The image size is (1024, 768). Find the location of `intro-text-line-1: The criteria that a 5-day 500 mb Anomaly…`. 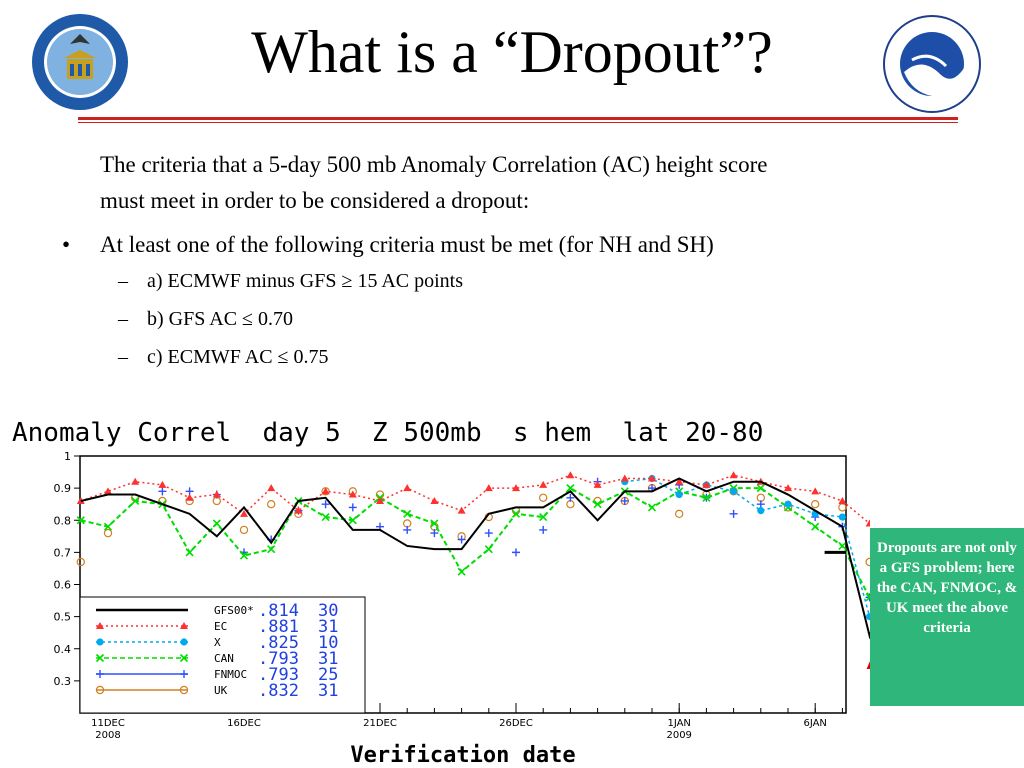

intro-text-line-1: The criteria that a 5-day 500 mb Anomaly… is located at coordinates (434, 164).